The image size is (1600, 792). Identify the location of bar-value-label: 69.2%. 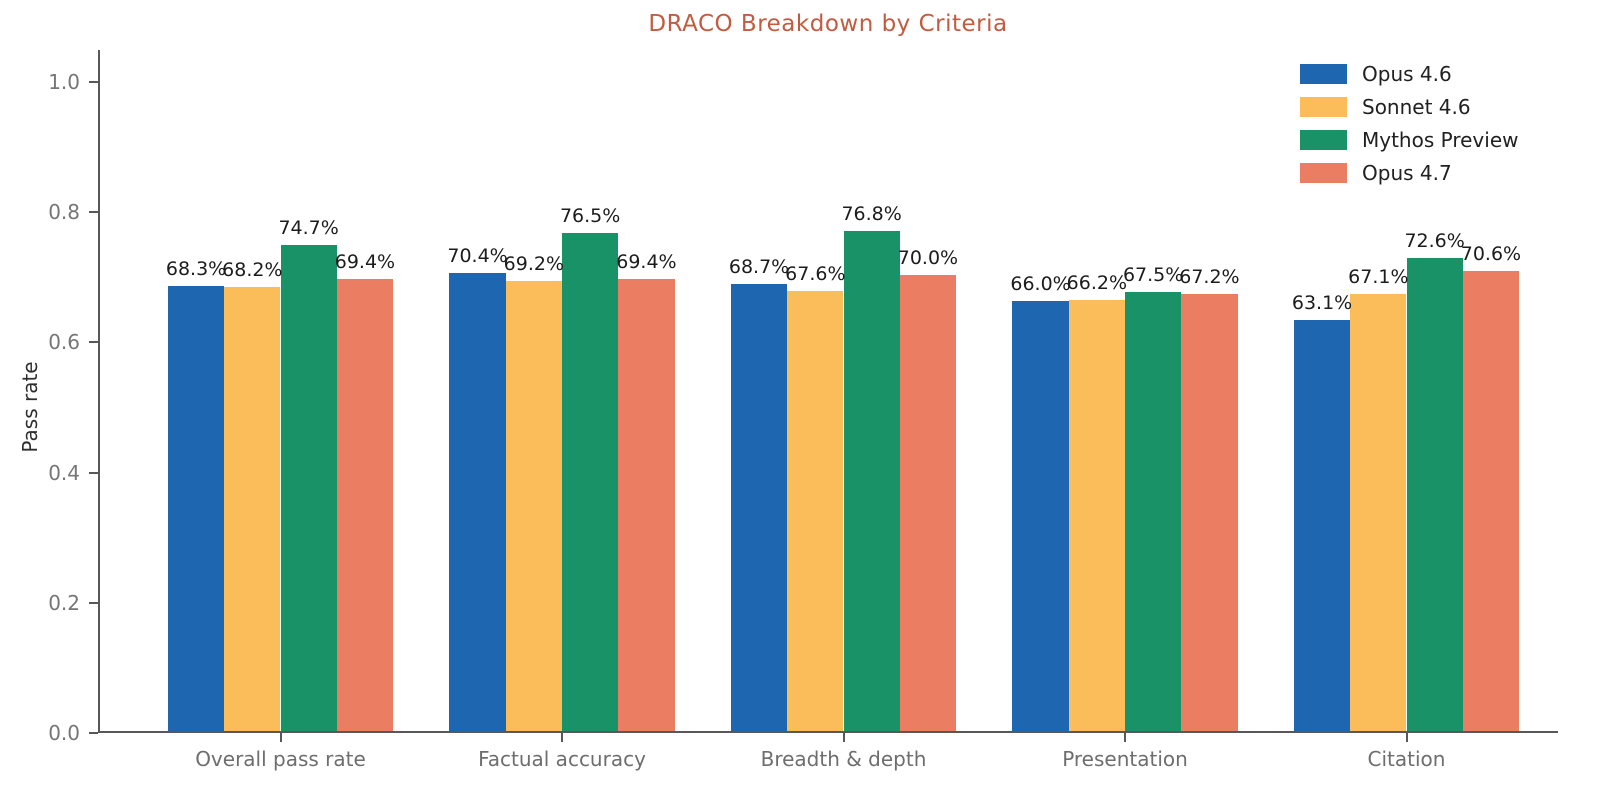
(534, 263).